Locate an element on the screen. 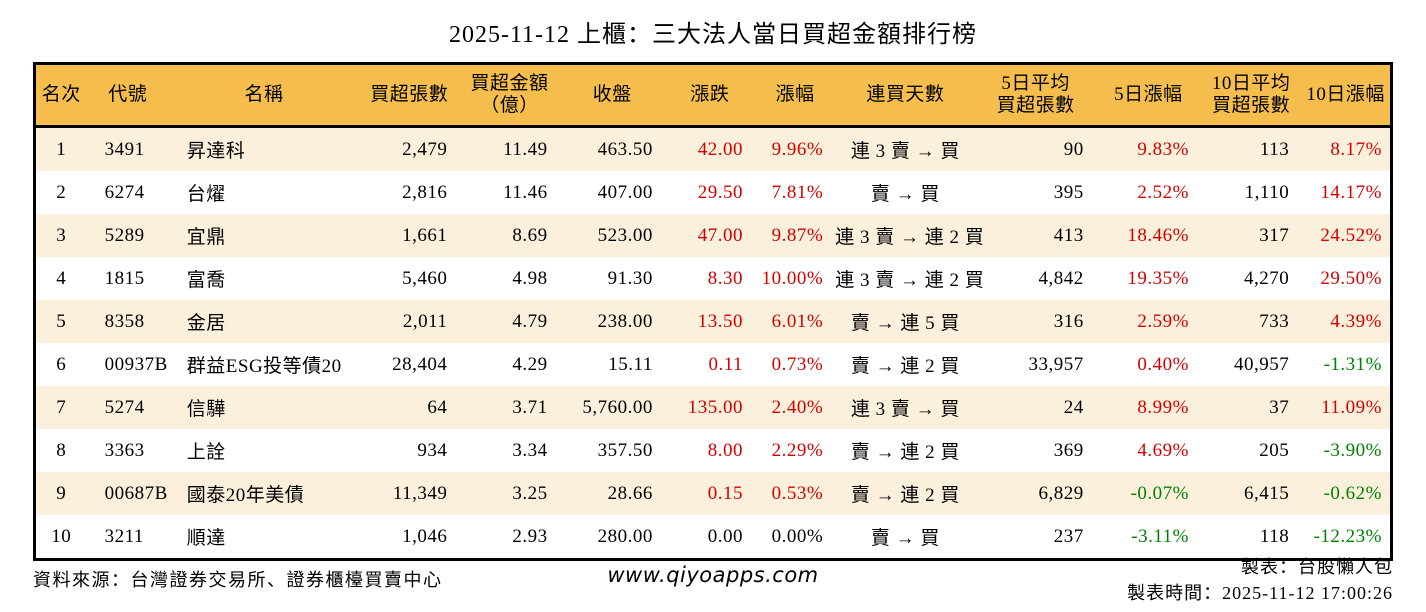  cell-change: 47.00 is located at coordinates (720, 235).